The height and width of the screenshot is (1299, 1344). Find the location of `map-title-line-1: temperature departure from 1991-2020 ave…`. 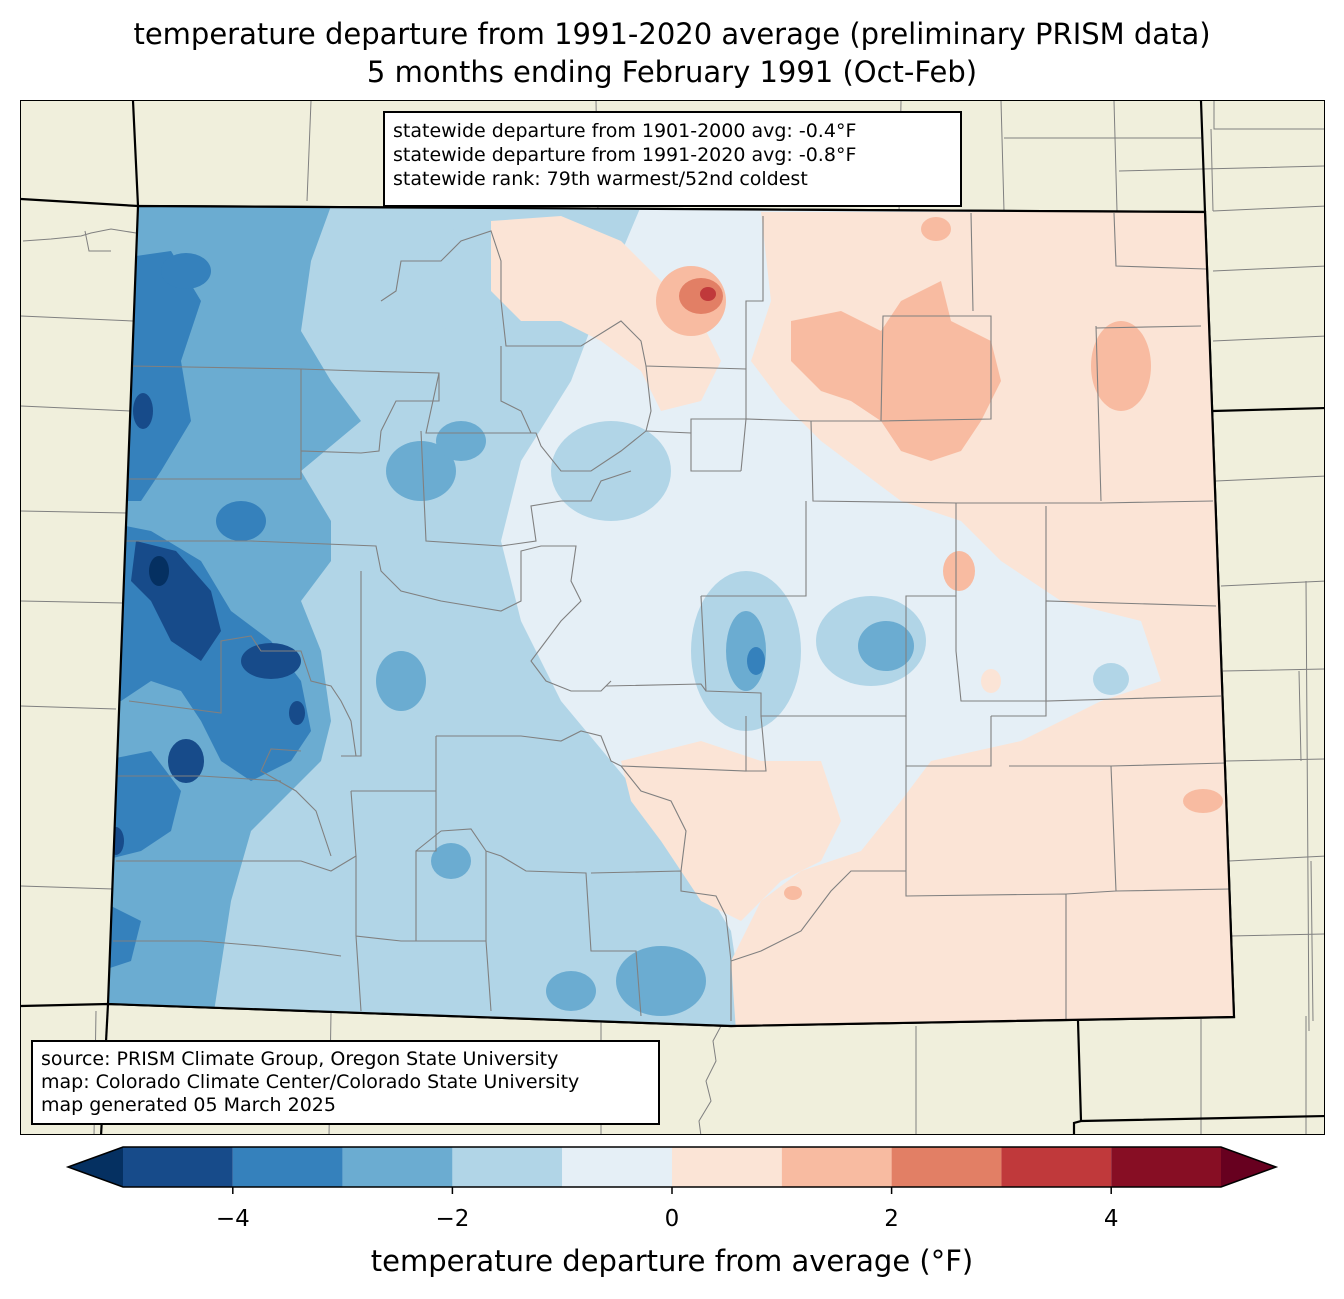

map-title-line-1: temperature departure from 1991-2020 ave… is located at coordinates (672, 34).